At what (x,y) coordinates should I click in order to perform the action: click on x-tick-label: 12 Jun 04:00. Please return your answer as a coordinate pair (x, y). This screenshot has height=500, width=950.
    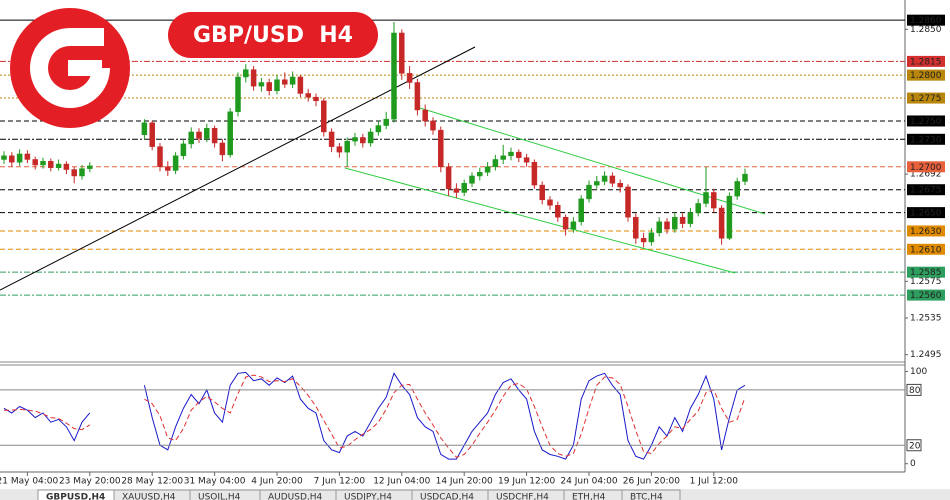
    Looking at the image, I should click on (401, 482).